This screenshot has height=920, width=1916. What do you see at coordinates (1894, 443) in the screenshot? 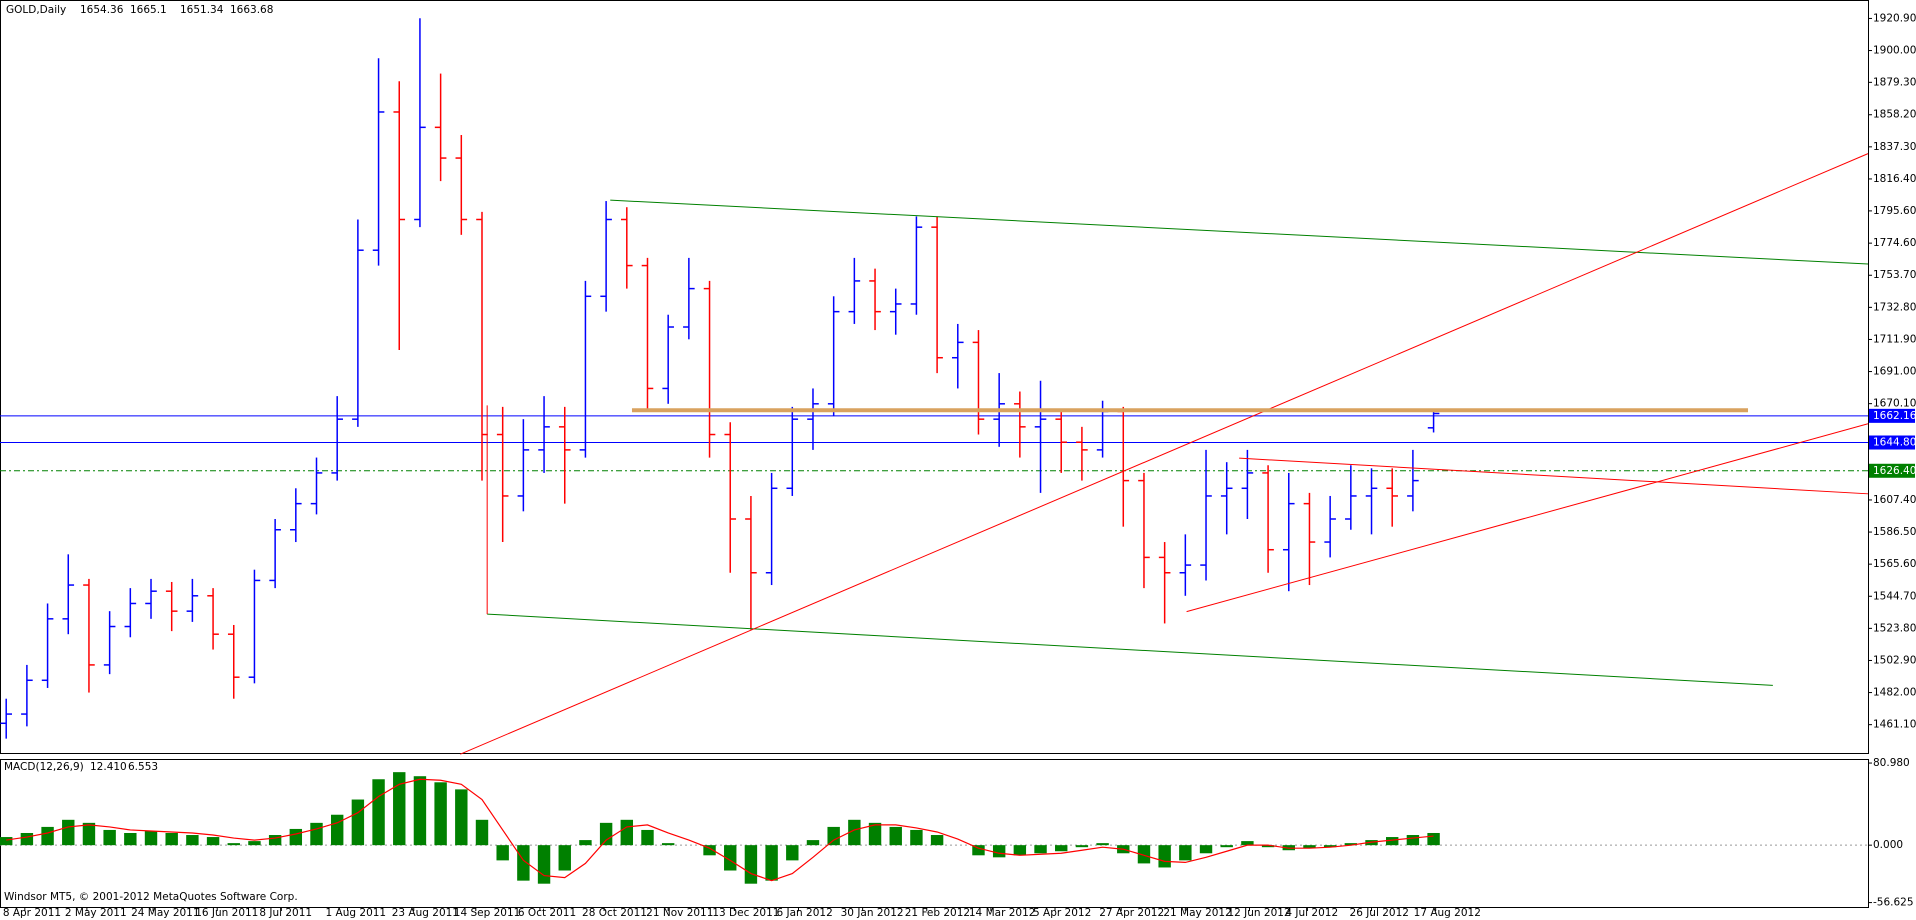
I see `level-label: 1644.80` at bounding box center [1894, 443].